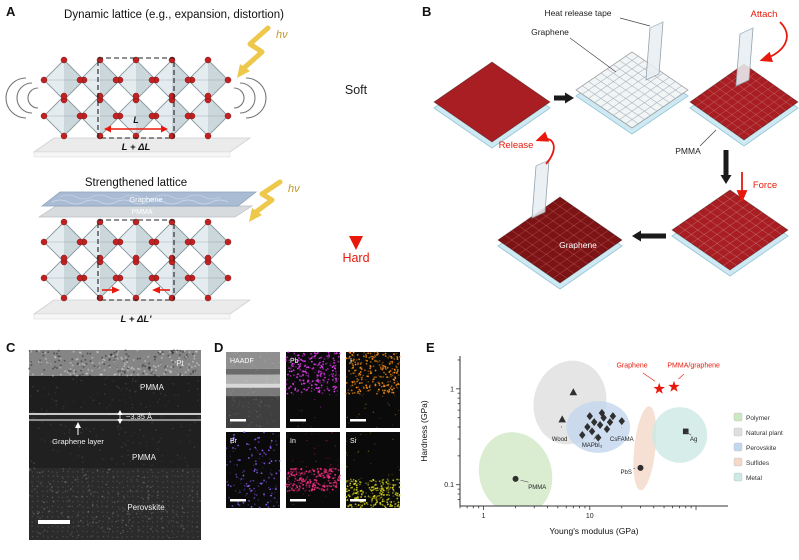  Describe the element at coordinates (631, 366) in the screenshot. I see `svg-text: Graphene` at that location.